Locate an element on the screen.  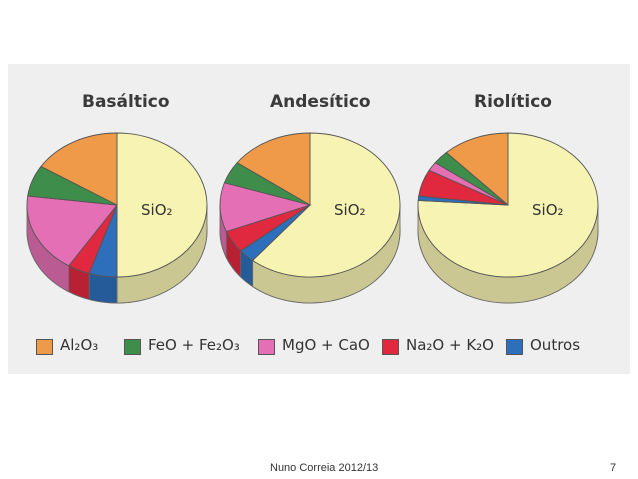
legend-label-outros: Outros is located at coordinates (555, 345).